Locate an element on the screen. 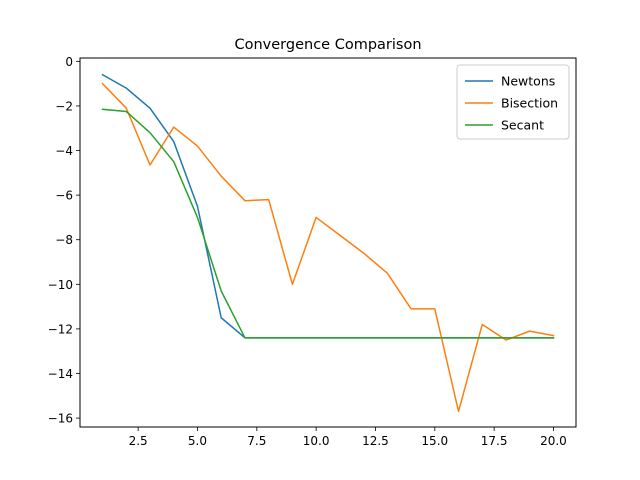 This screenshot has width=640, height=480. y-tick-label: −12 is located at coordinates (60, 329).